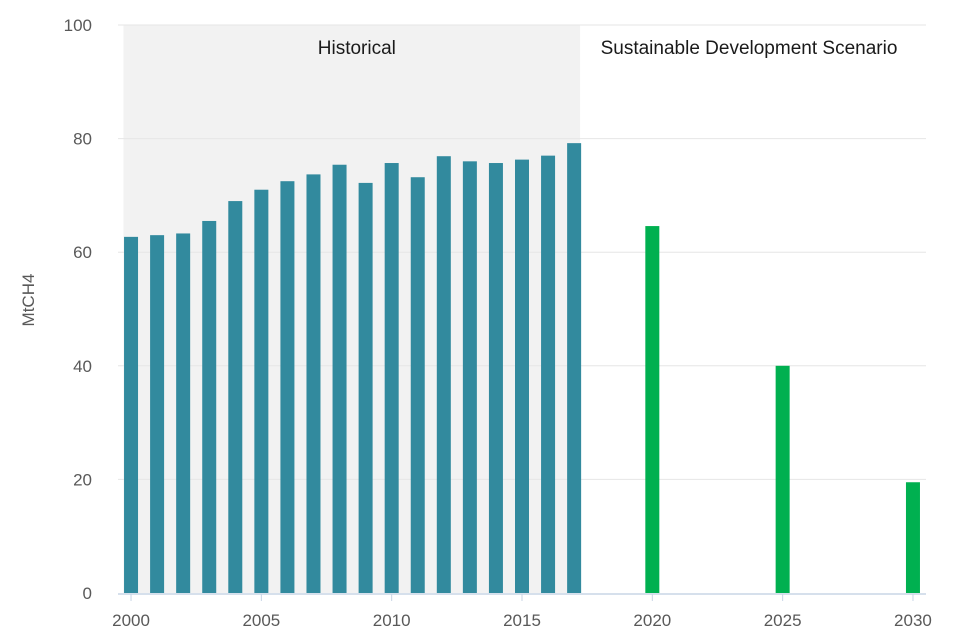 This screenshot has height=640, width=958. Describe the element at coordinates (443, 374) in the screenshot. I see `bar-2012` at that location.